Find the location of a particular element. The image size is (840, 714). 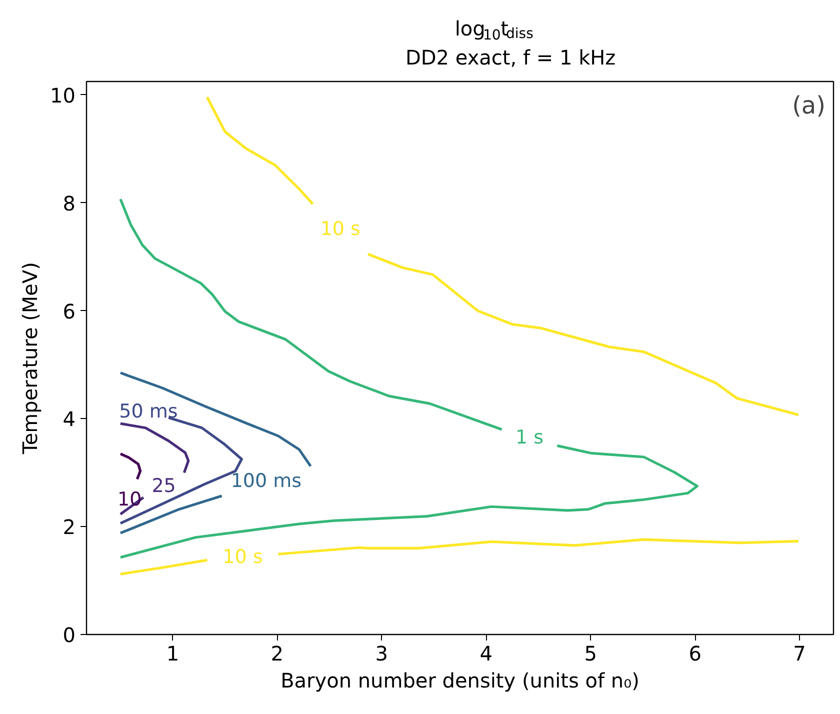

y-tick-label: 8 is located at coordinates (69, 203).